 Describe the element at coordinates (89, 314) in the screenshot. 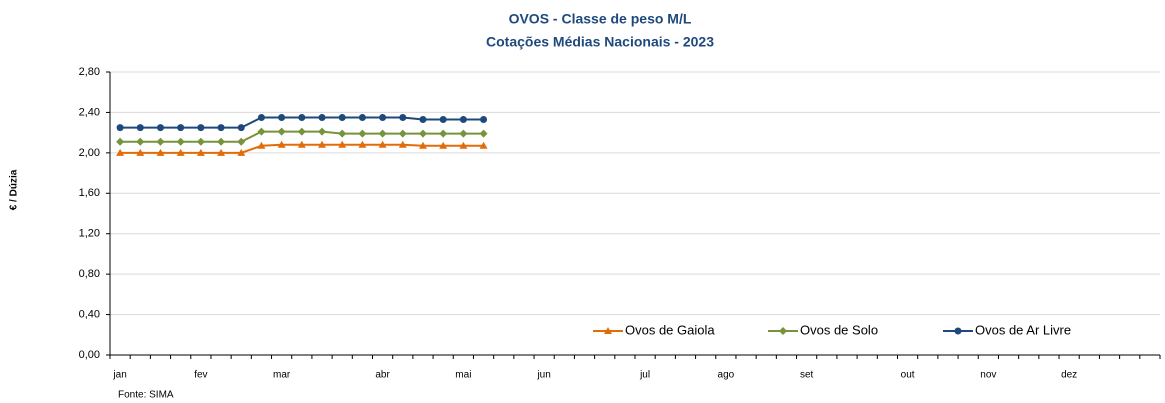

I see `y-tick-label: 0,40` at that location.